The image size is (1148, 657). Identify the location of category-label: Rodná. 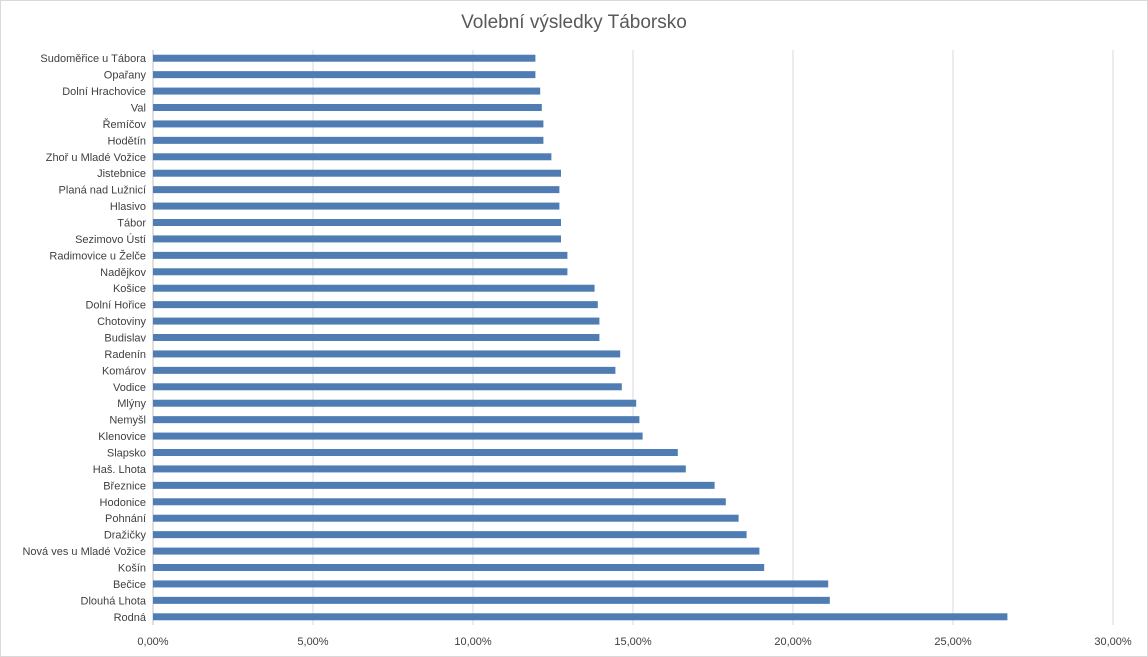
(130, 618).